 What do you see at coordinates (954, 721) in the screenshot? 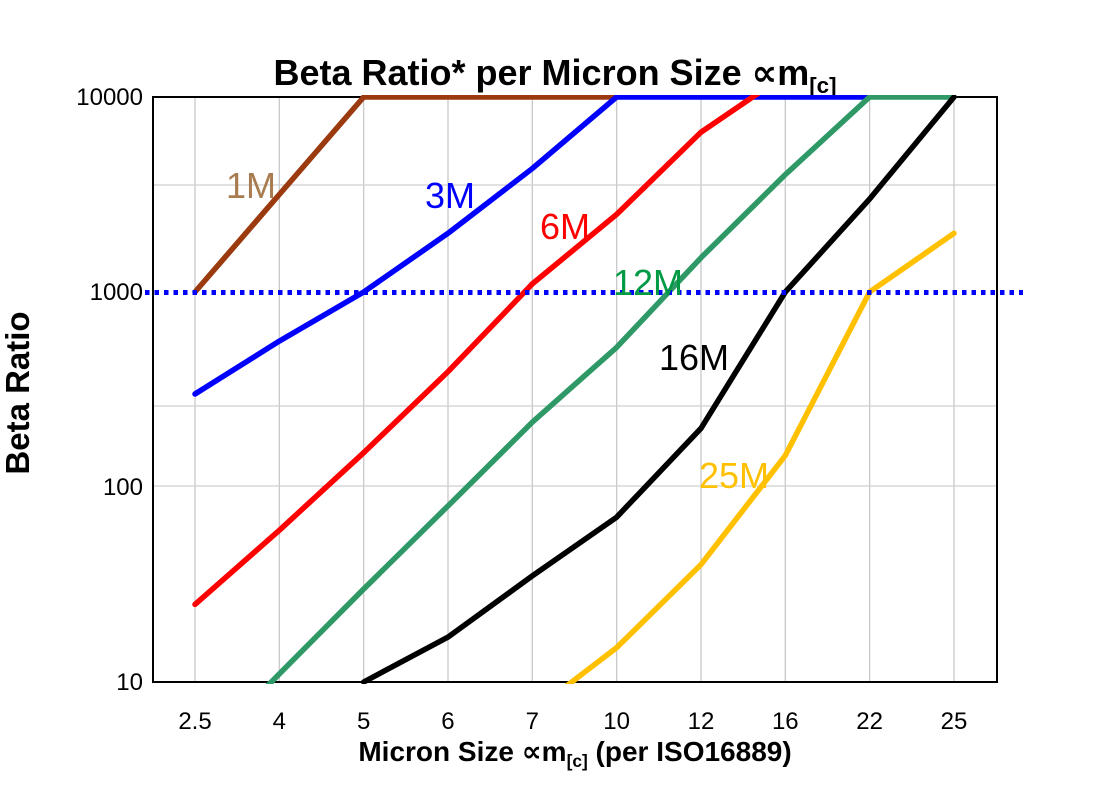
I see `x-tick-label: 25` at bounding box center [954, 721].